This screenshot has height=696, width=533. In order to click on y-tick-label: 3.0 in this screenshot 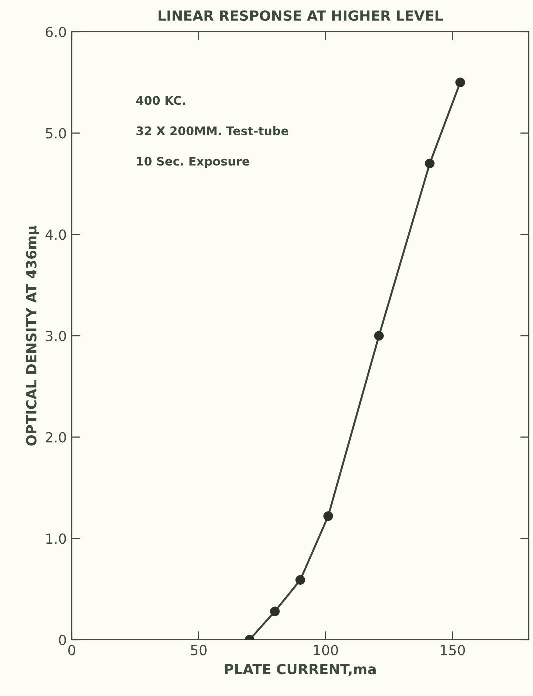, I will do `click(56, 336)`.